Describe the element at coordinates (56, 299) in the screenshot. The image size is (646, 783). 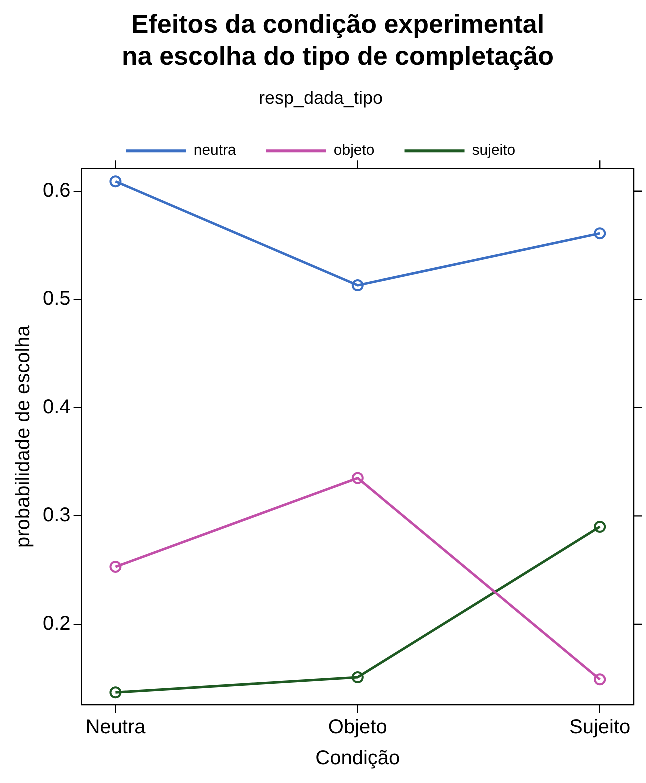
I see `y-tick-label: 0.5` at that location.